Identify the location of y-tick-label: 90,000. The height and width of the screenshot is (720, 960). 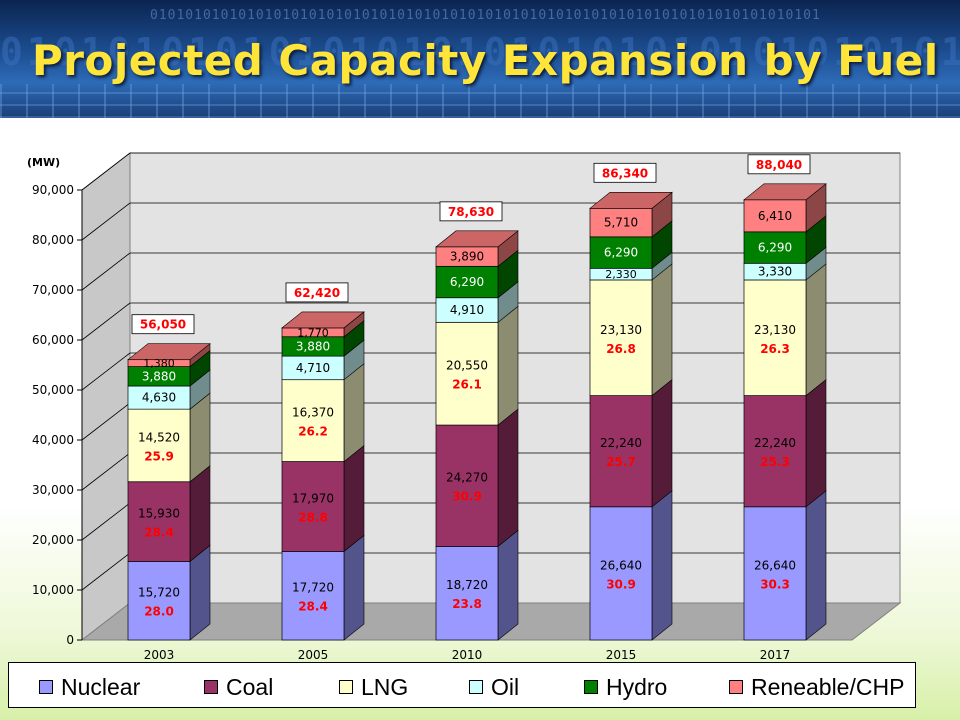
(53, 190).